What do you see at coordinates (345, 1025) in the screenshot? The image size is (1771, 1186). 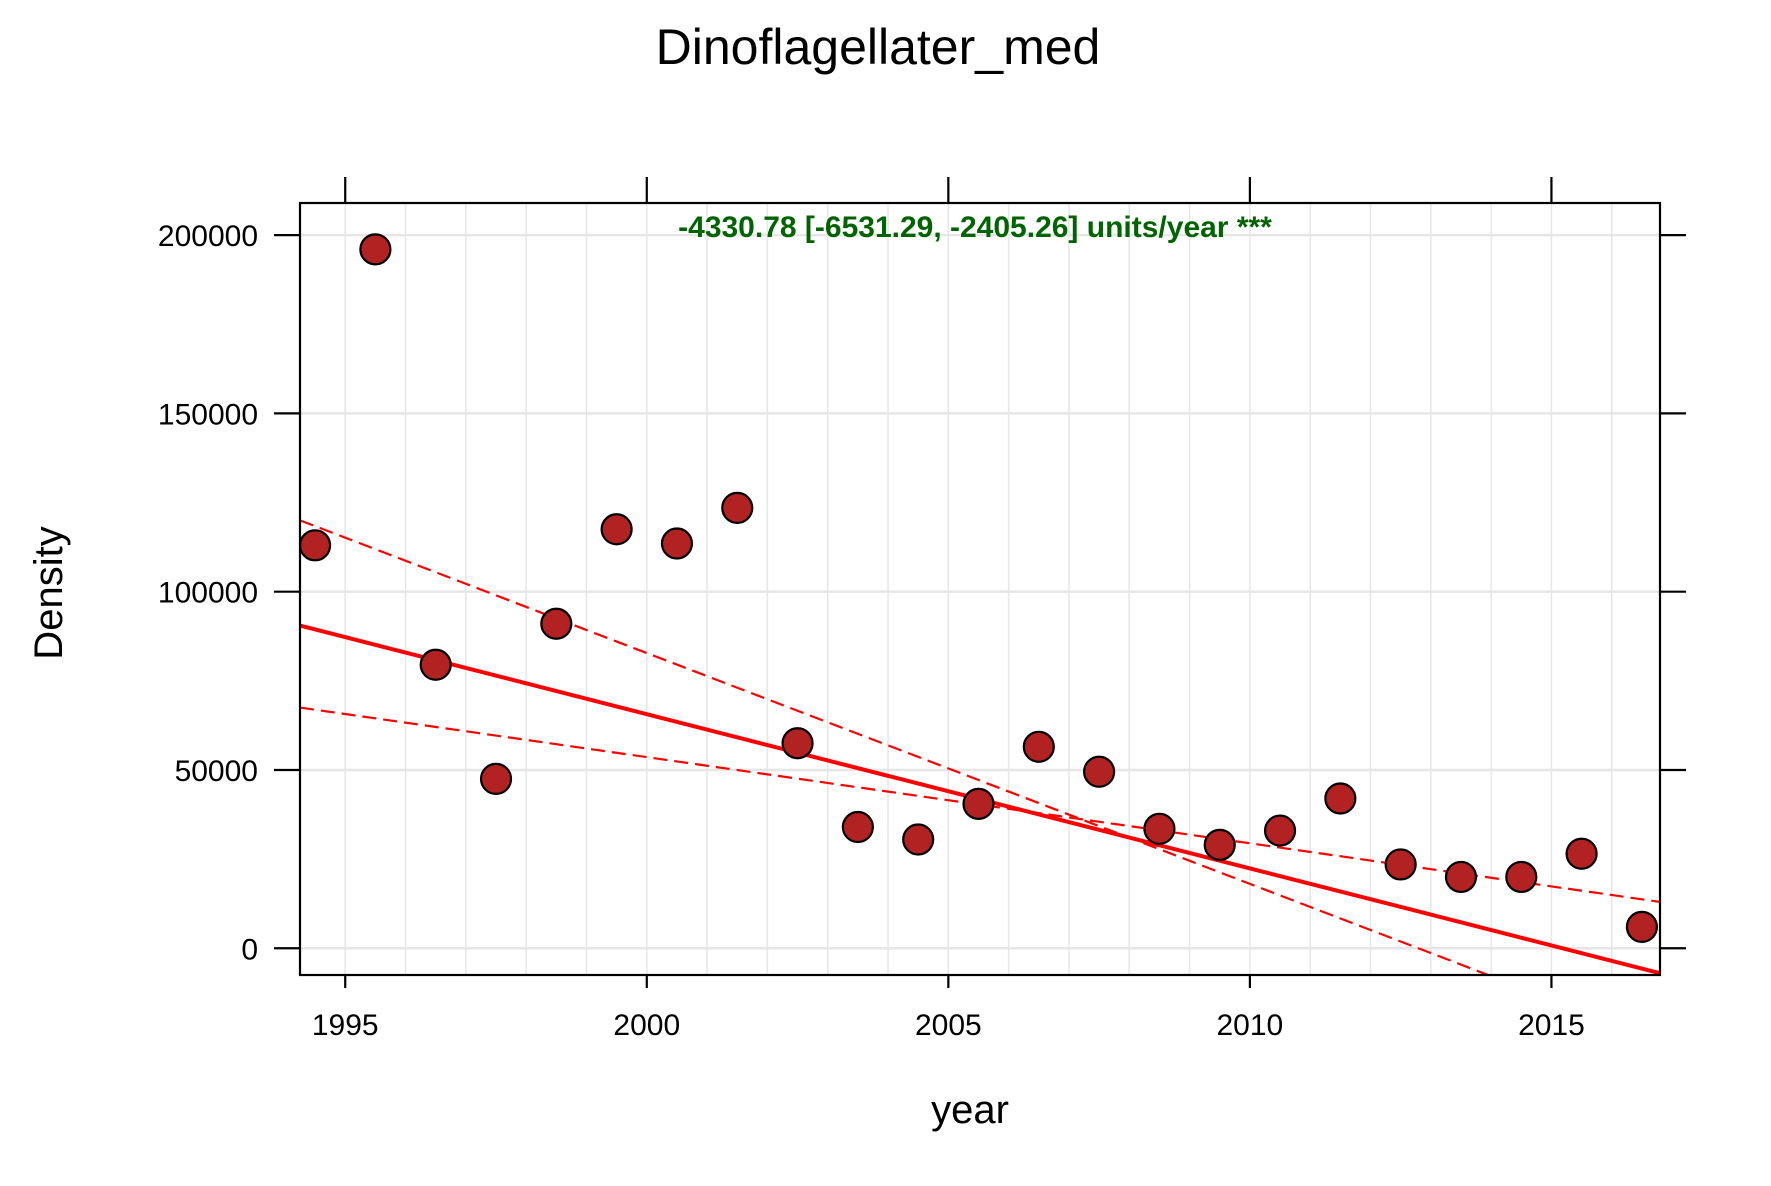 I see `x-tick-label: 1995` at bounding box center [345, 1025].